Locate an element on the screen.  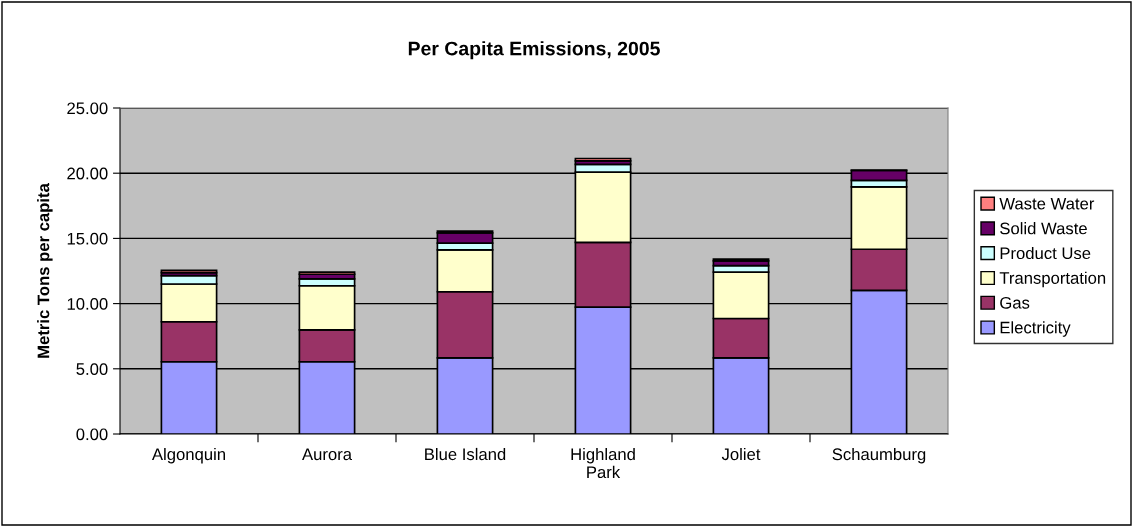
x-tick-label: Algonquin is located at coordinates (188, 455).